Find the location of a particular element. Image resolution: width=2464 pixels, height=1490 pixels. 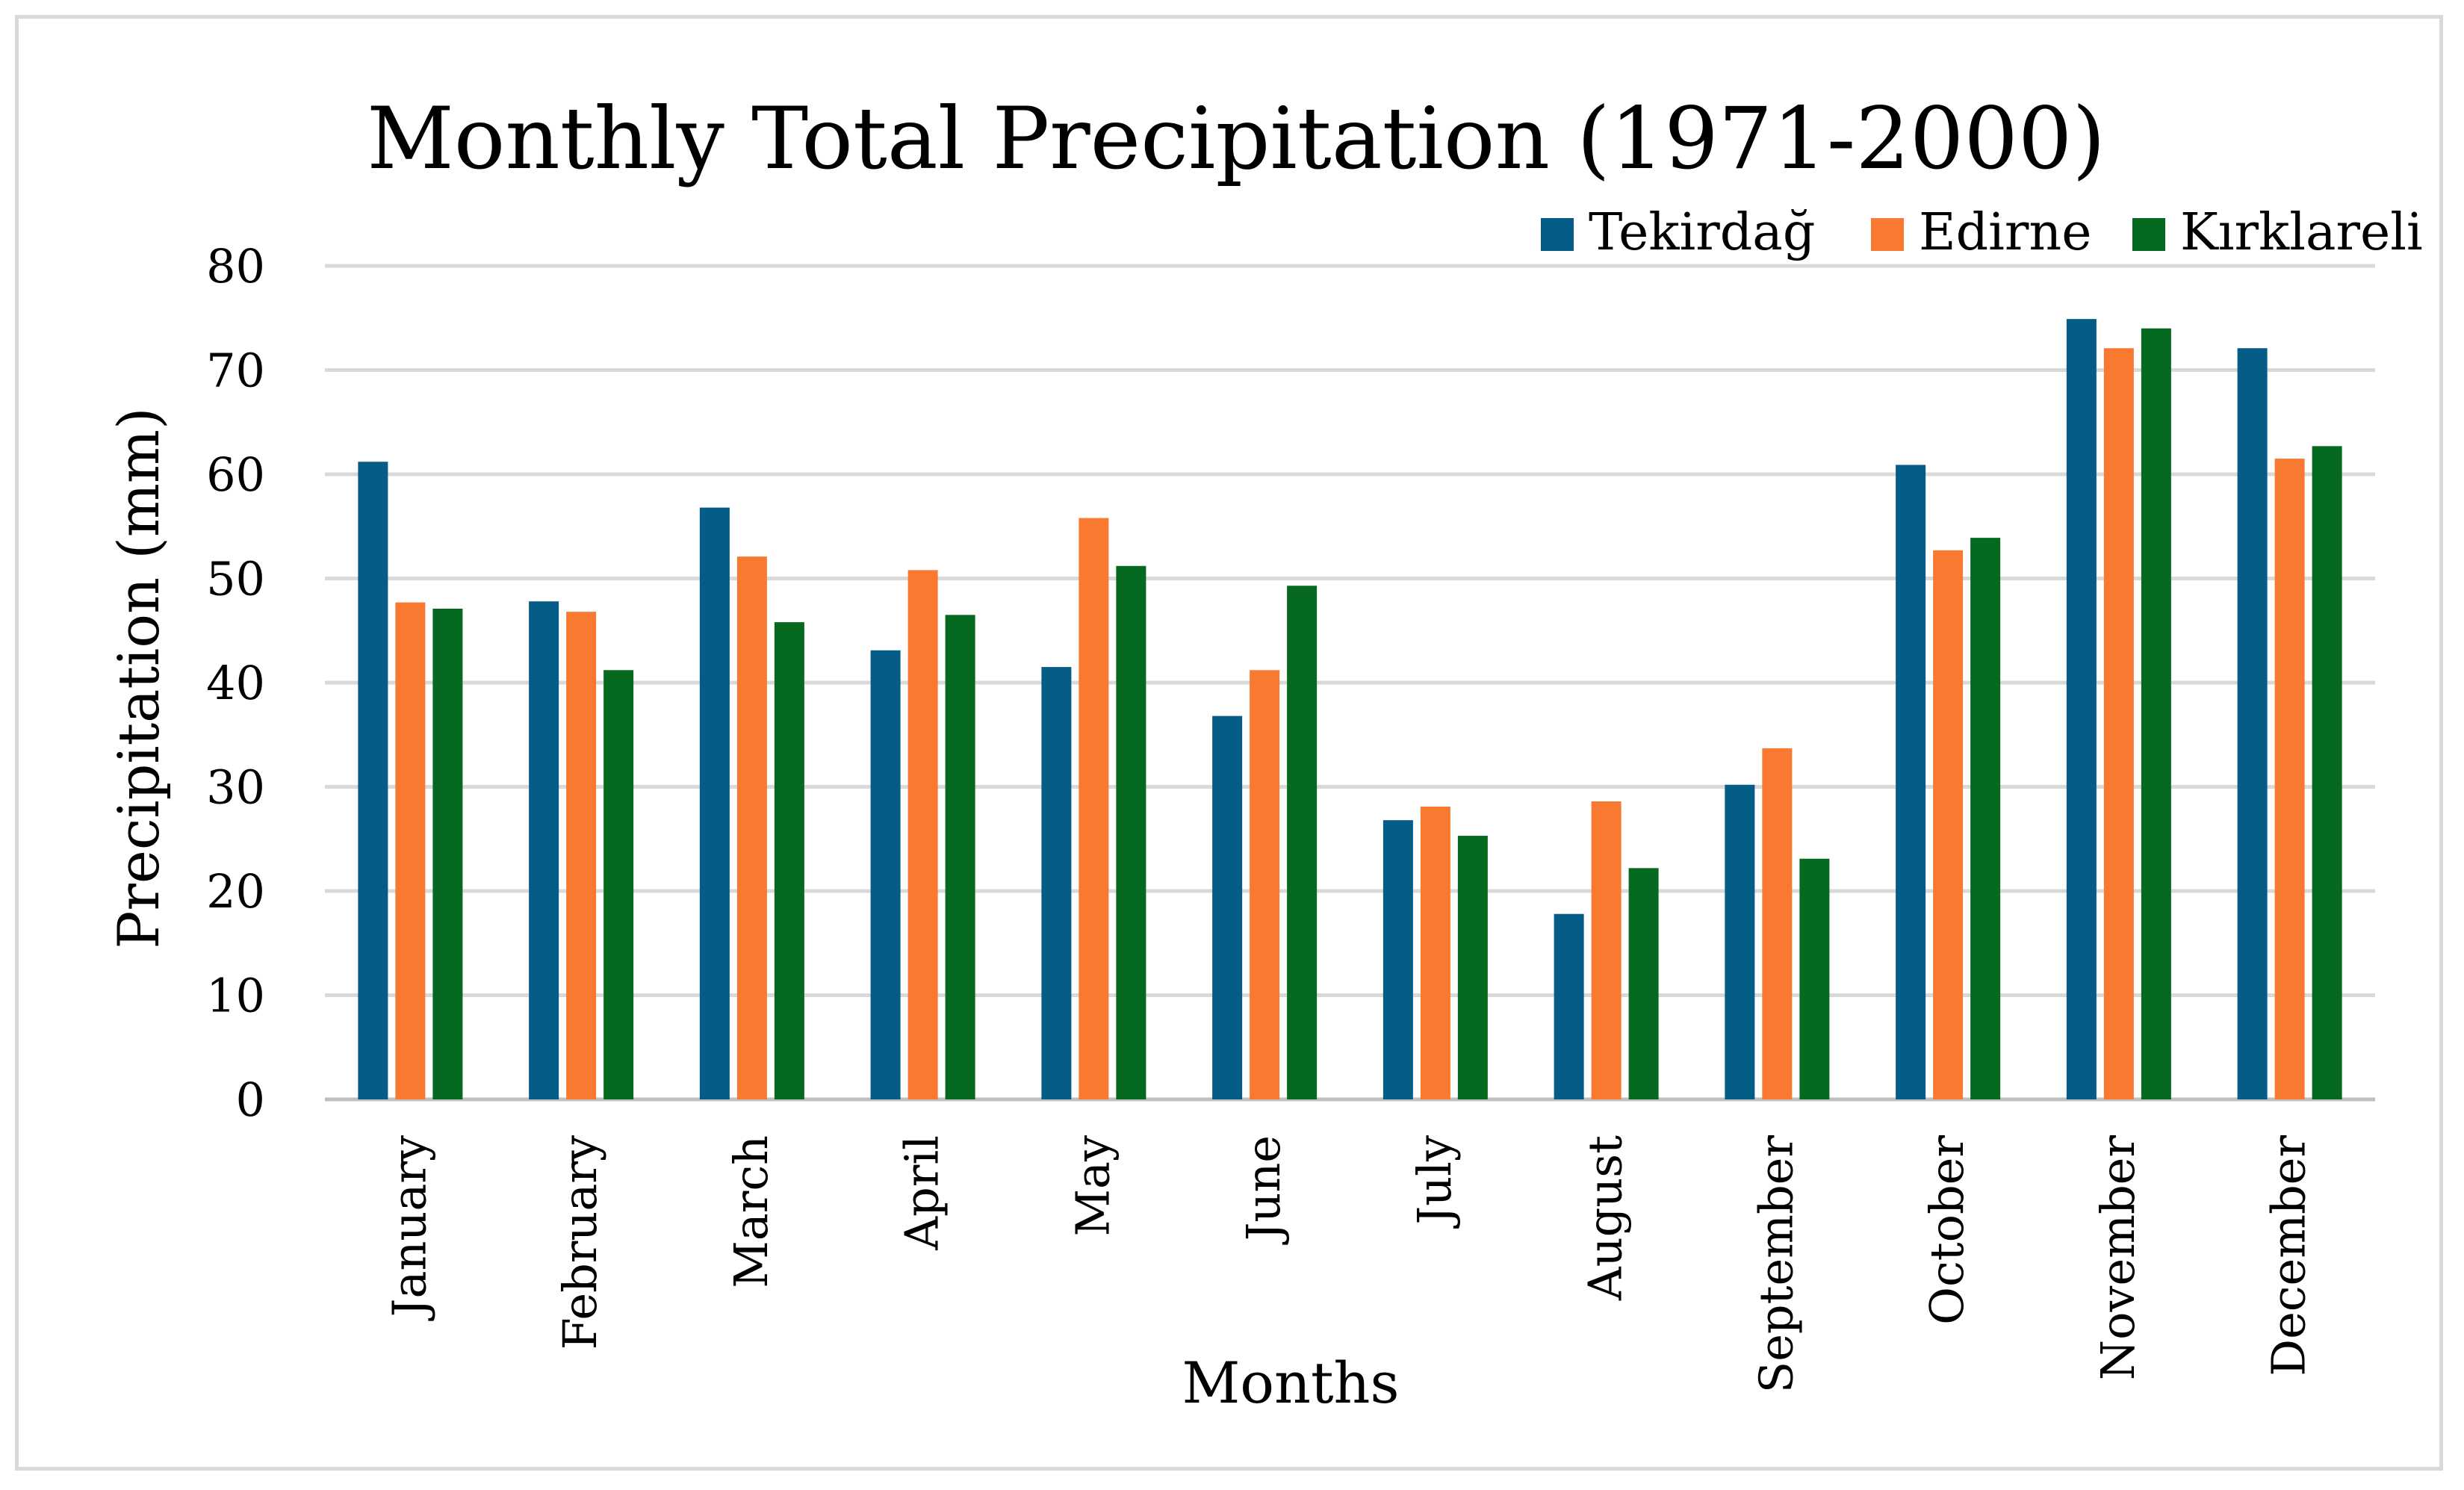

chart-title: Monthly Total Precipitation (1971-2000) is located at coordinates (1236, 138).